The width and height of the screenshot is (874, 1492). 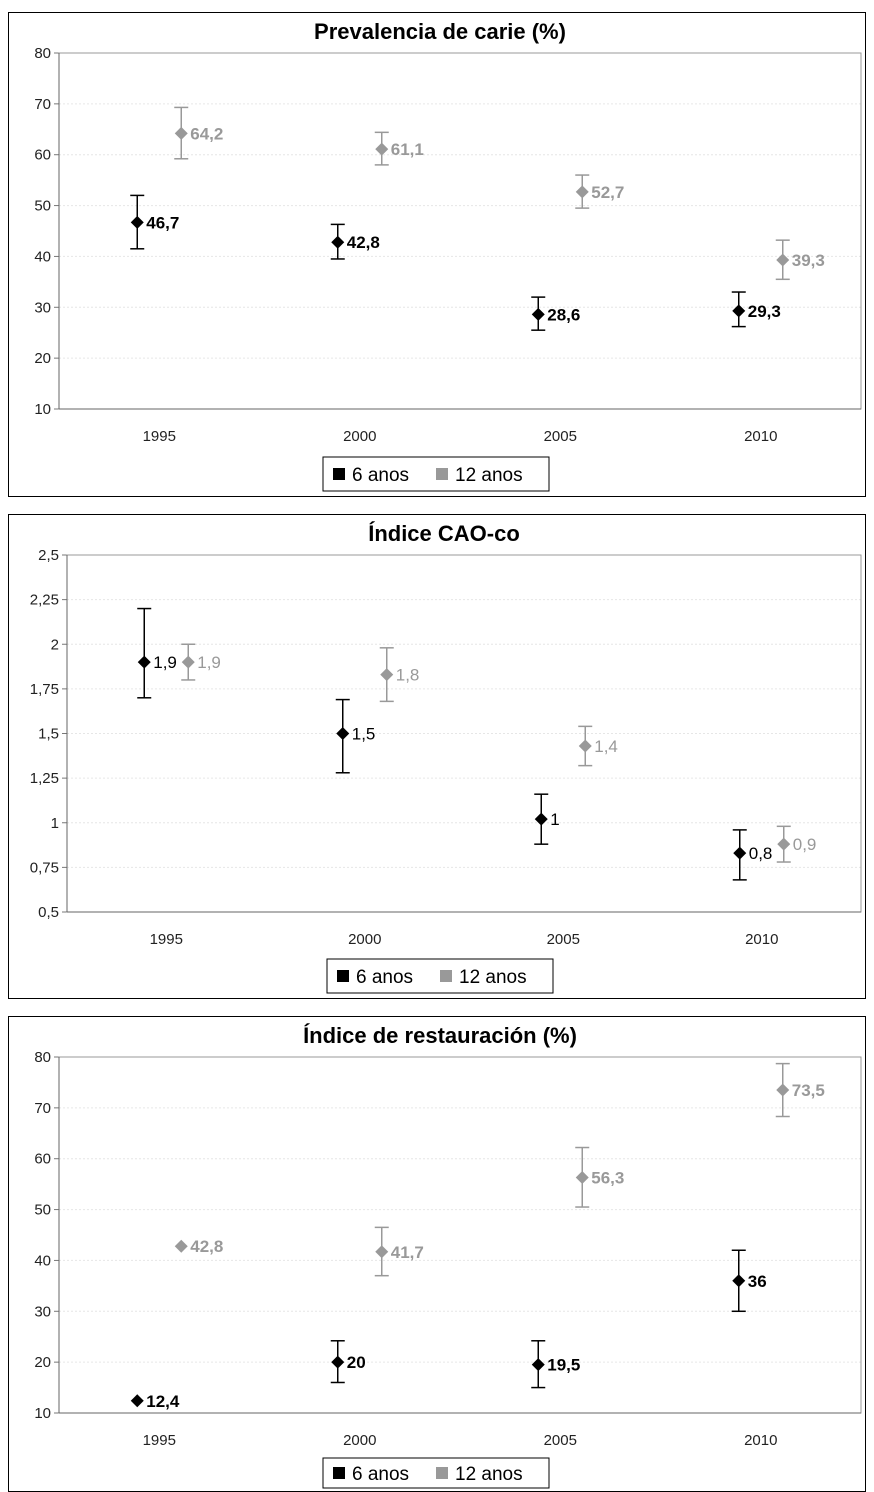 I want to click on y-tick-label: 2,5, so click(x=48, y=555).